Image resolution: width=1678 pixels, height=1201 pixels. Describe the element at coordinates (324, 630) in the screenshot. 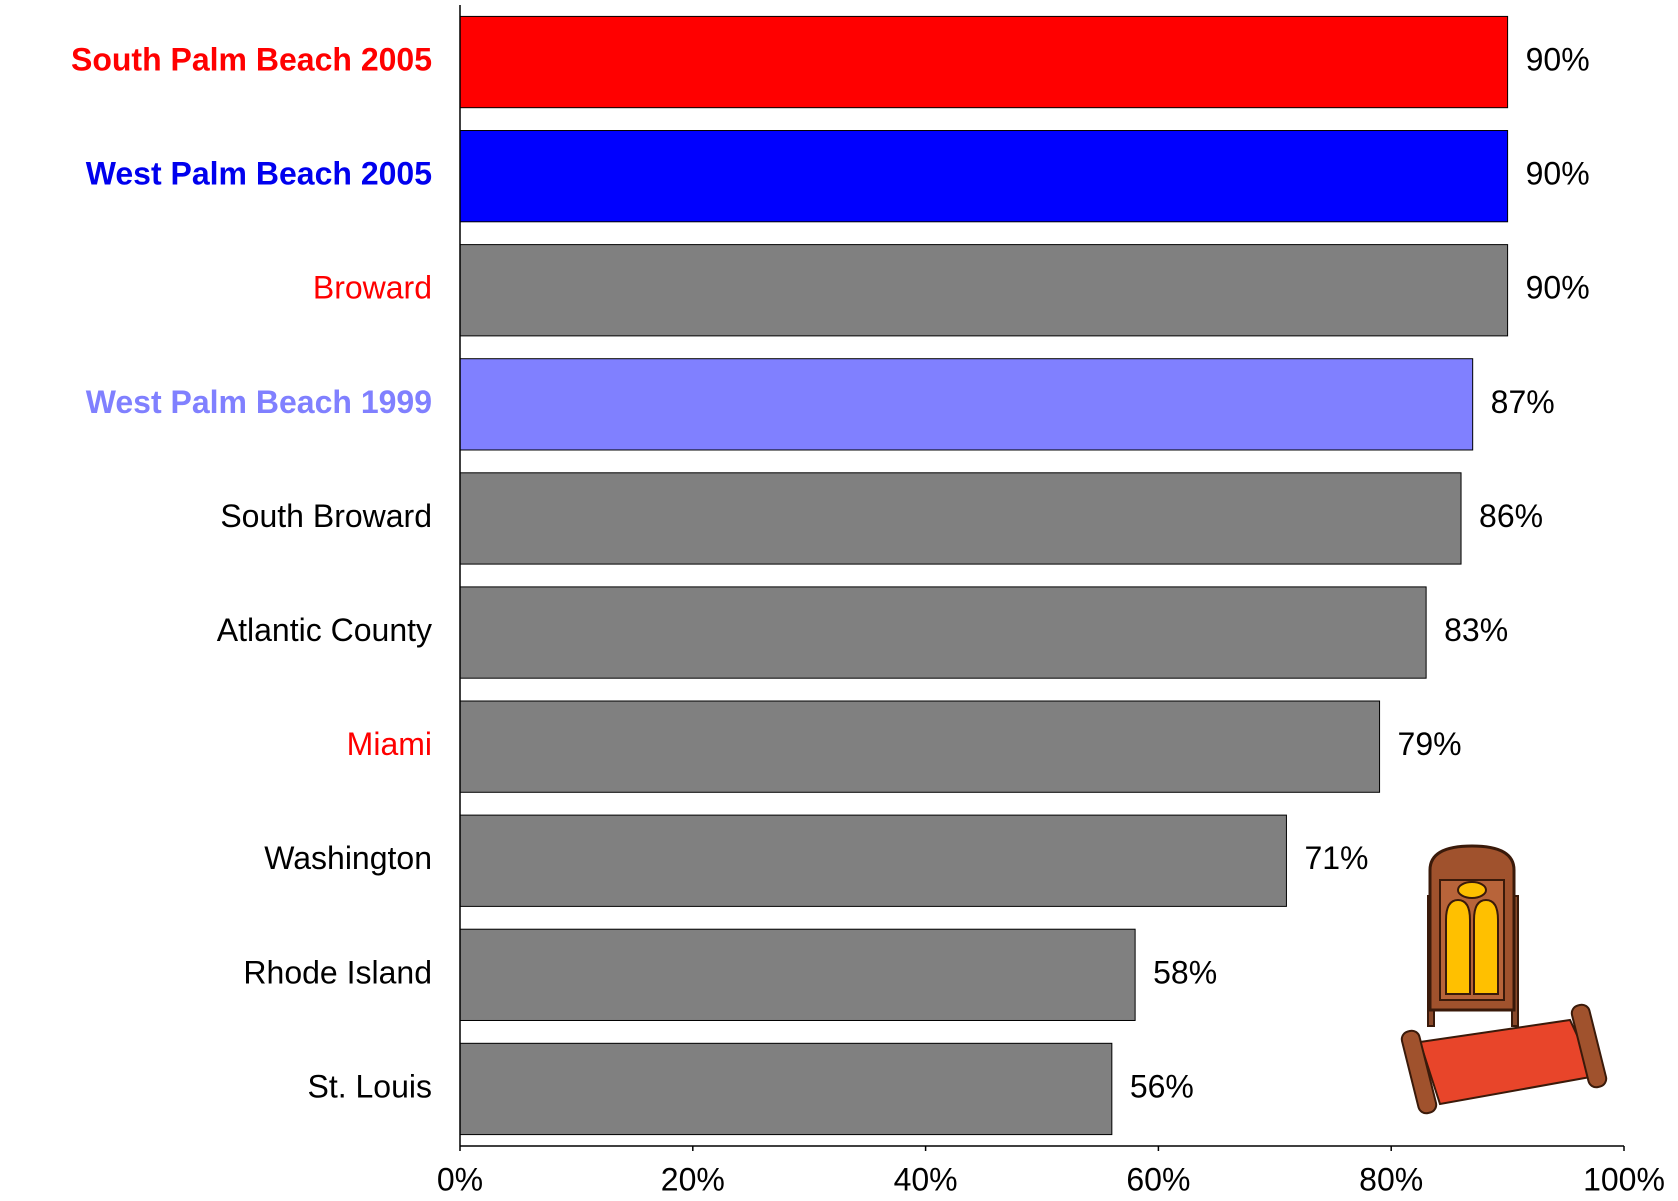

I see `category-label: Atlantic County` at that location.